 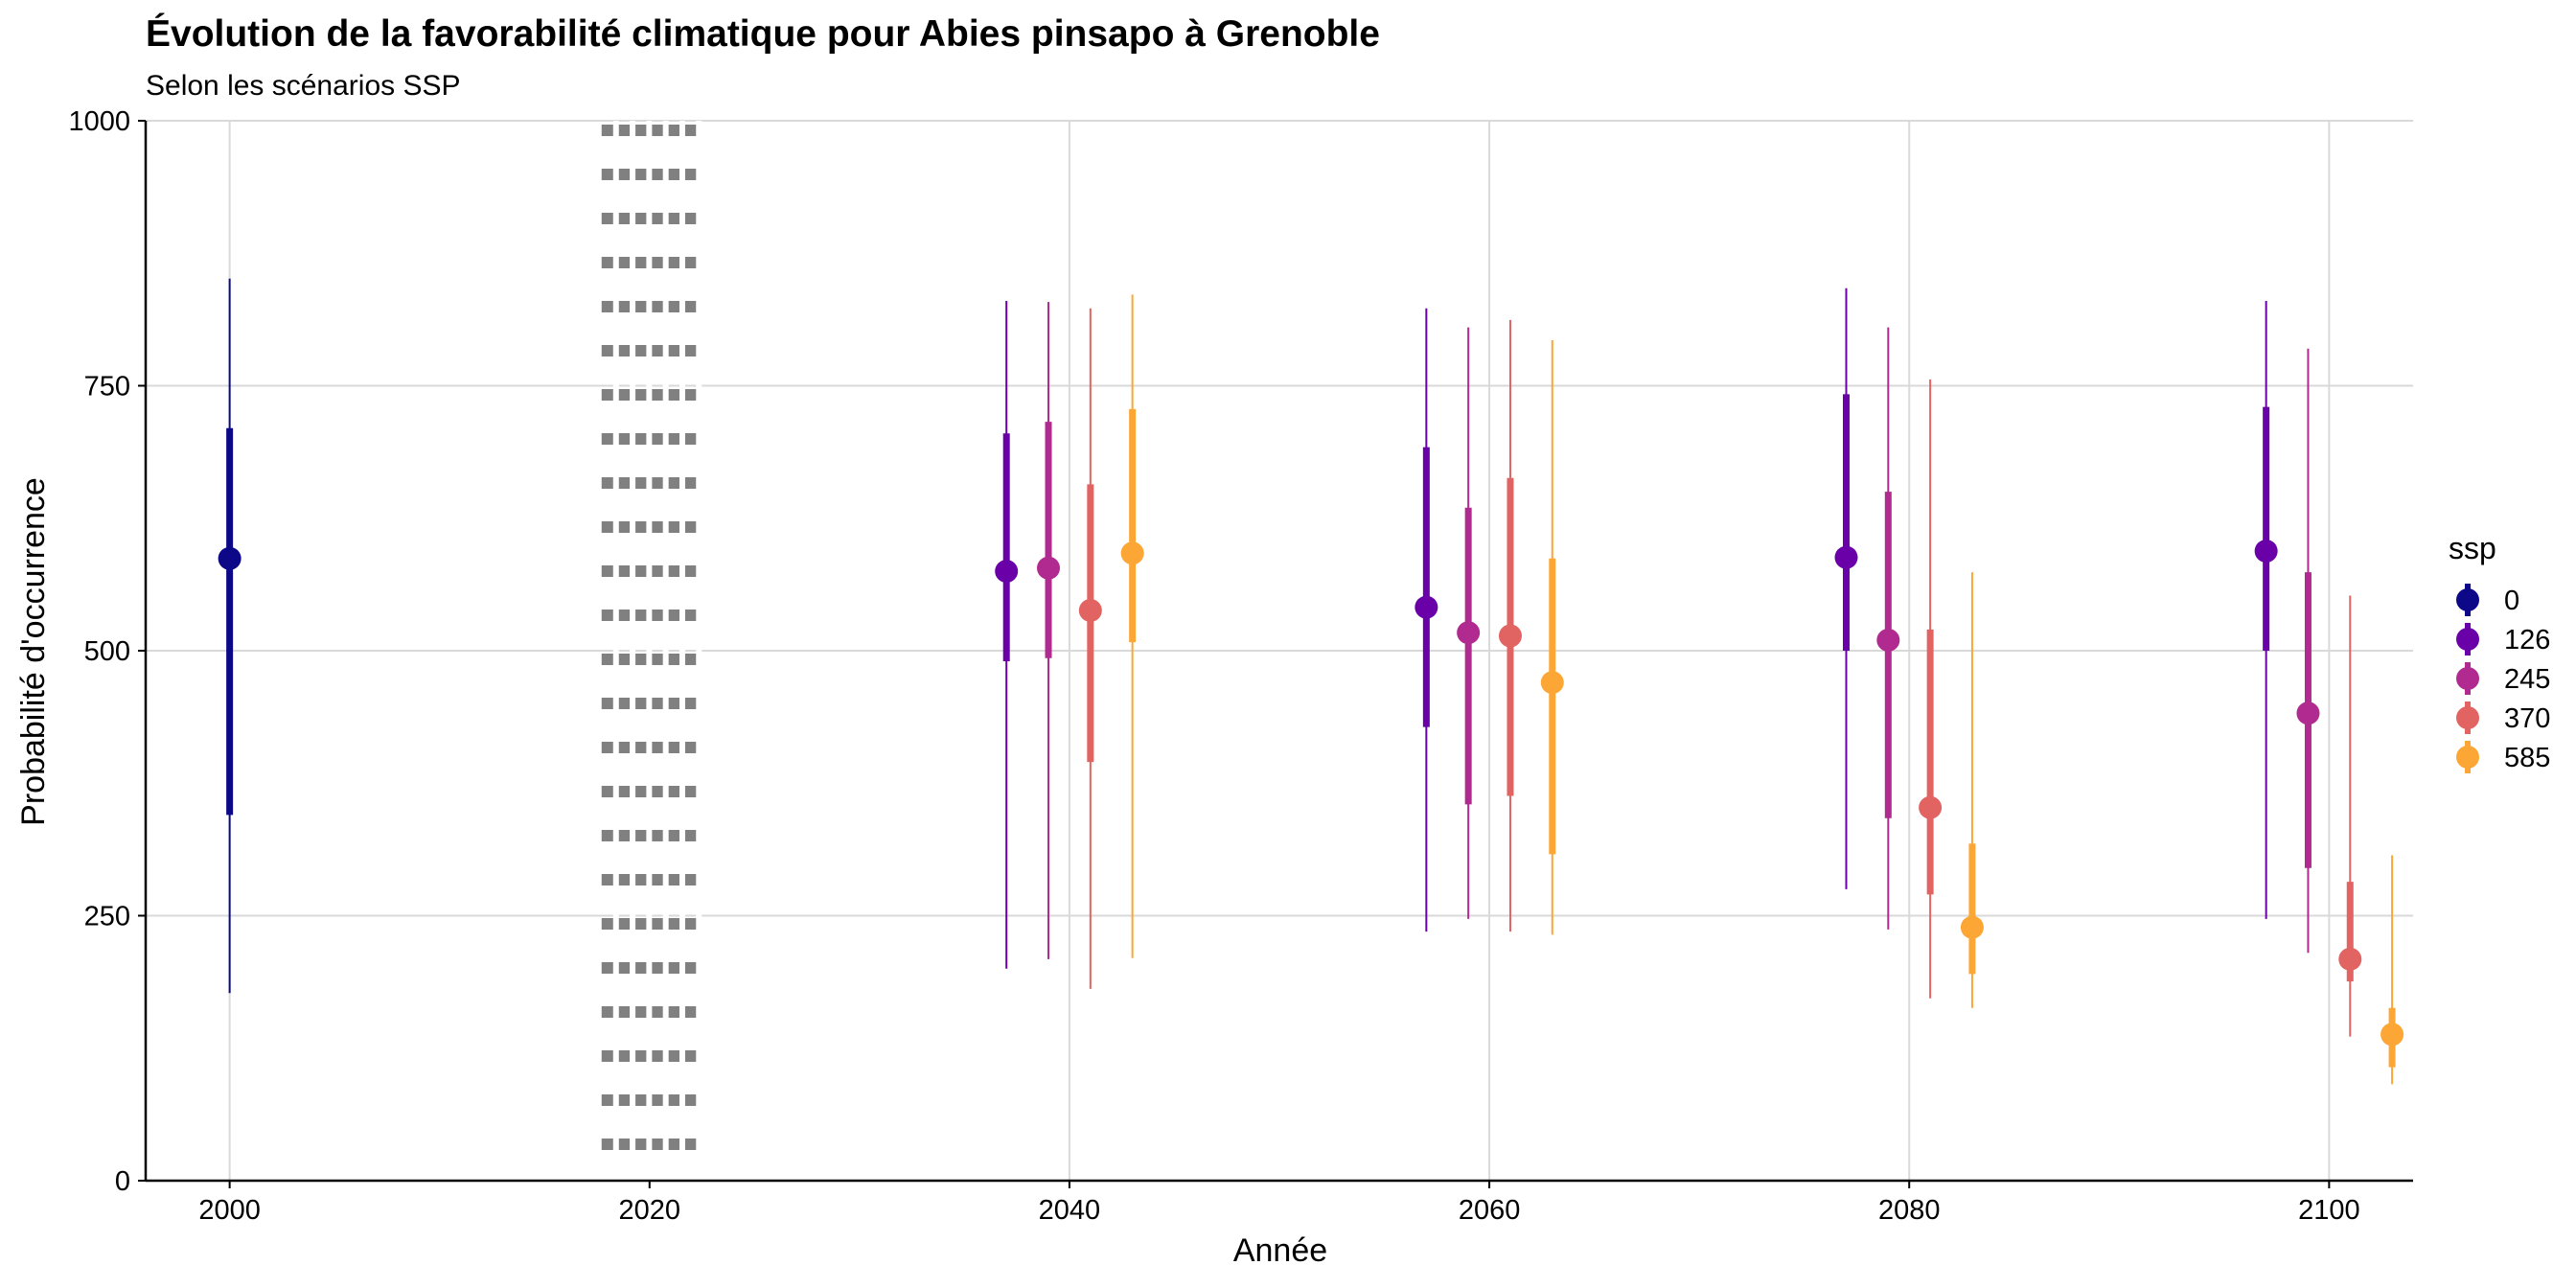 I want to click on legend-title: ssp, so click(x=2472, y=548).